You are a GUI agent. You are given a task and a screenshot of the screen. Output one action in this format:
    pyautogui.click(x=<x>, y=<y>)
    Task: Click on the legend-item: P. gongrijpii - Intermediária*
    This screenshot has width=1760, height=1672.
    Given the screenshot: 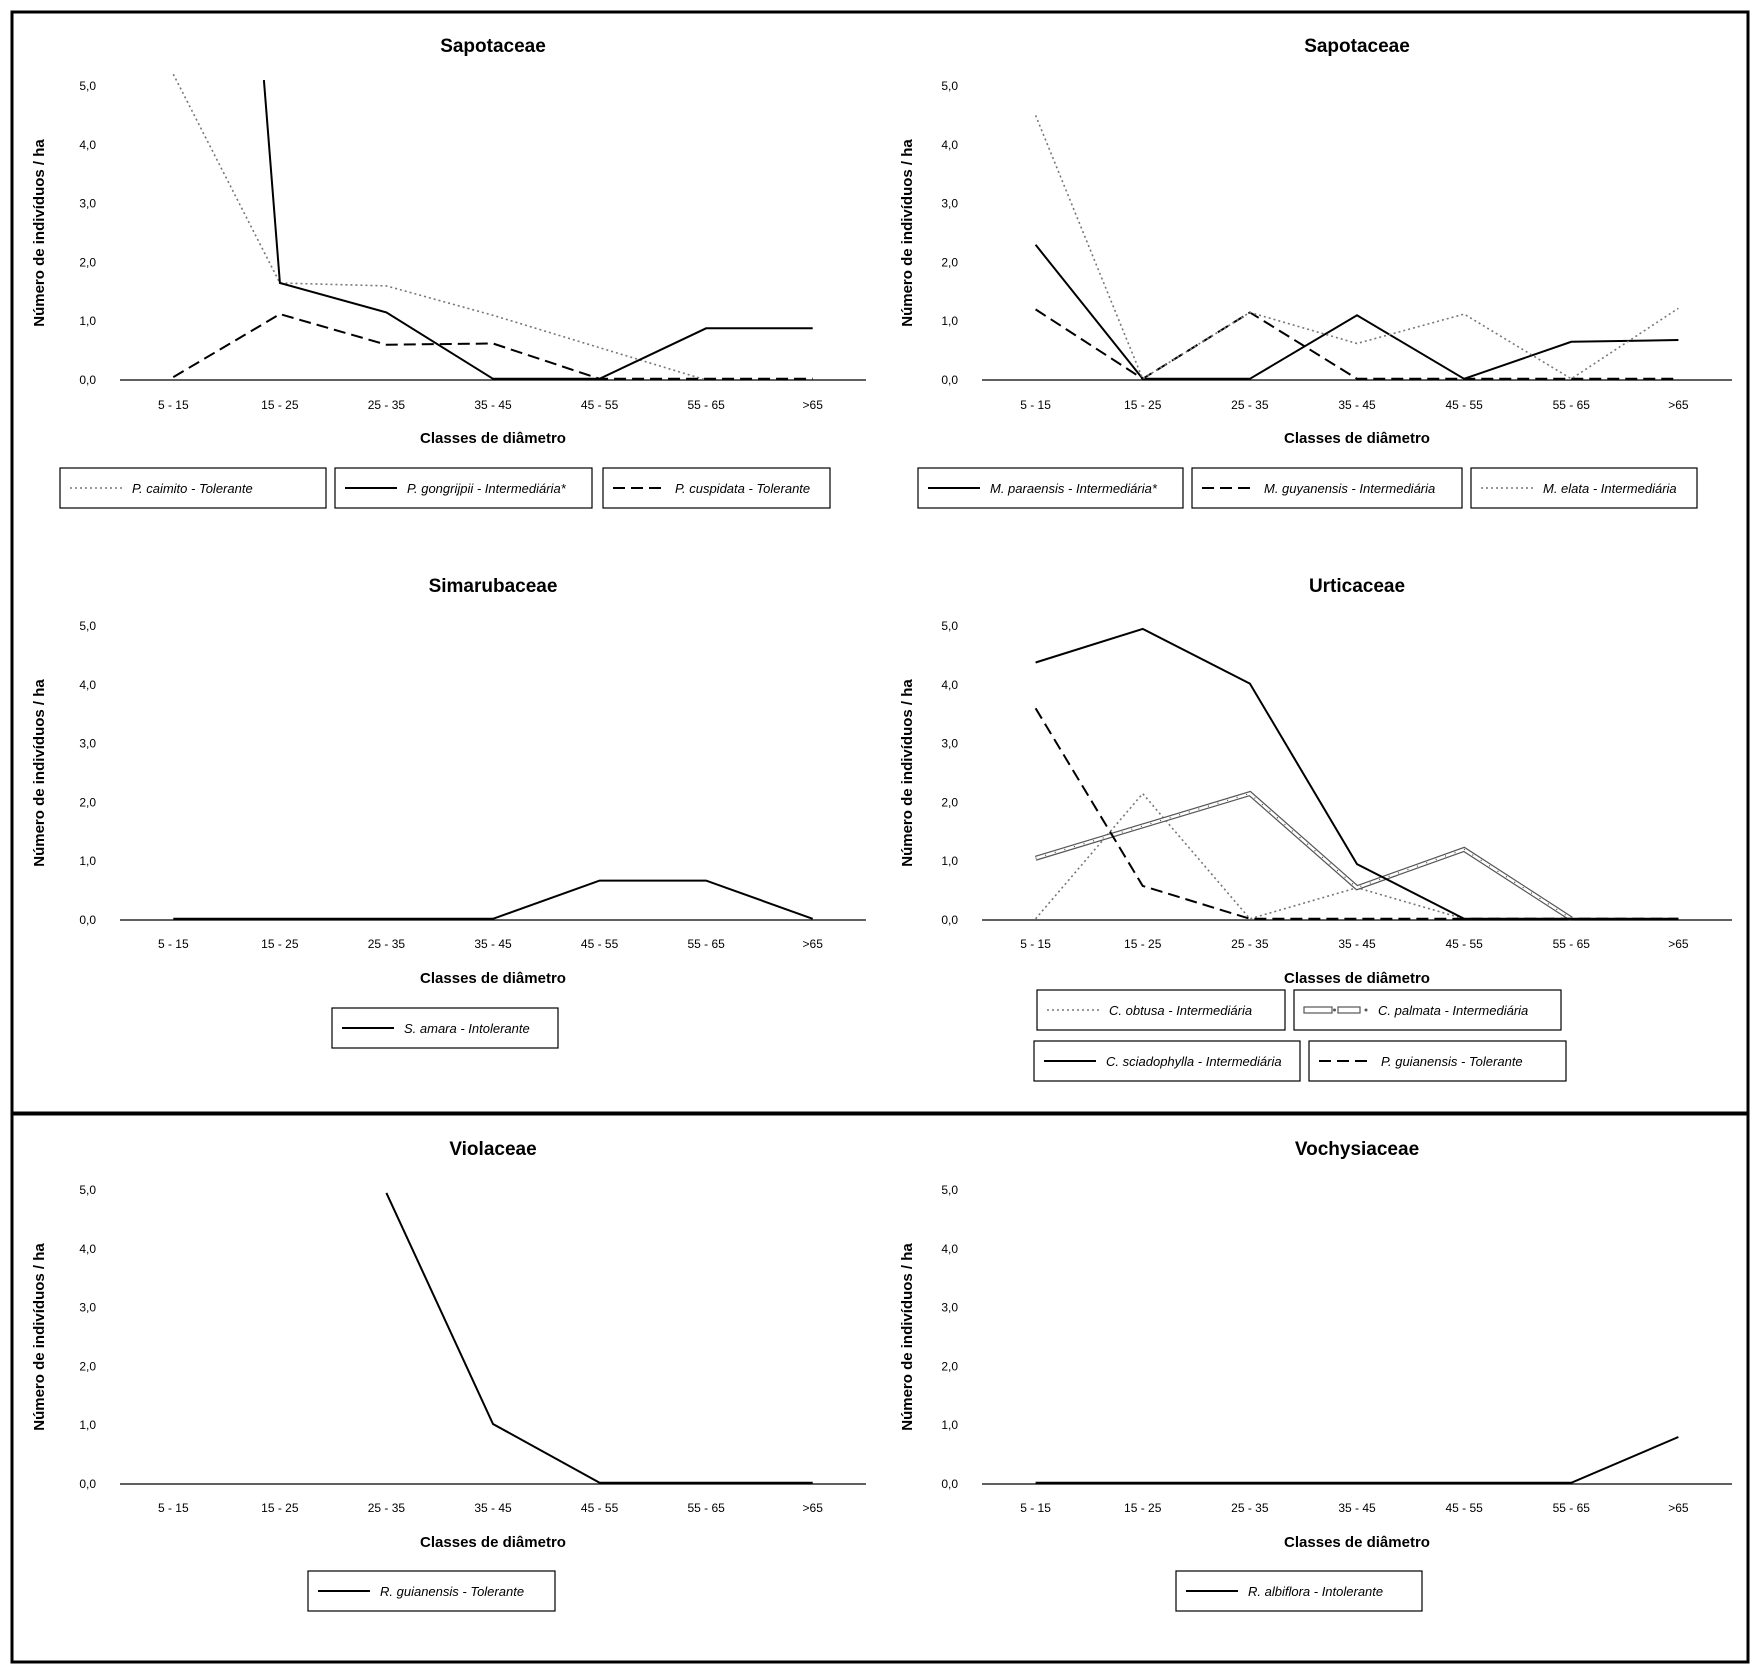 What is the action you would take?
    pyautogui.click(x=463, y=488)
    